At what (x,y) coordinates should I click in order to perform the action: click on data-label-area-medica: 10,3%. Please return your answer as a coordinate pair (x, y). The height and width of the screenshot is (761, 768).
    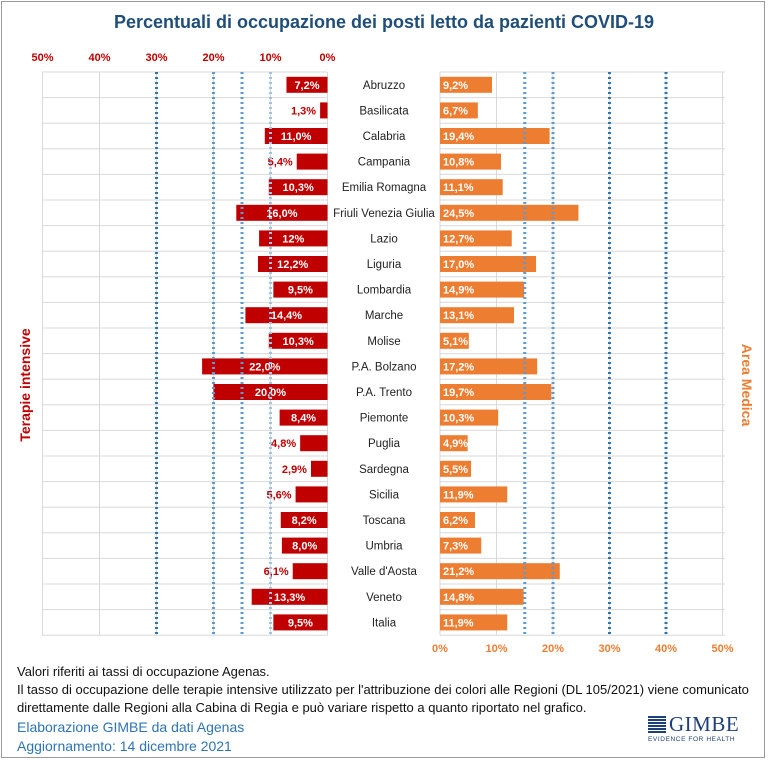
    Looking at the image, I should click on (458, 419).